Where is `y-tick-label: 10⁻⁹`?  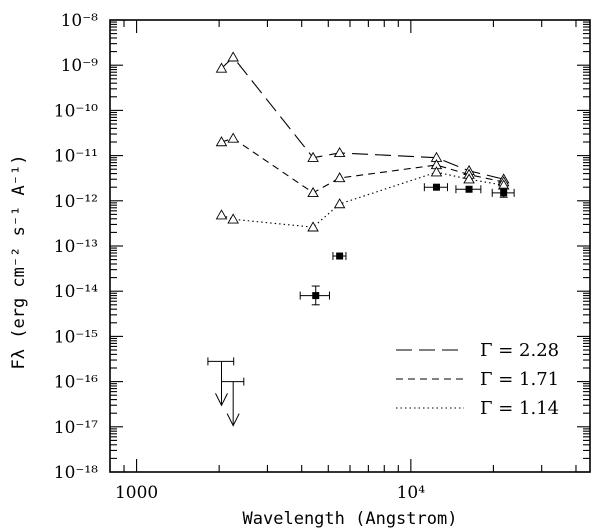 y-tick-label: 10⁻⁹ is located at coordinates (80, 66).